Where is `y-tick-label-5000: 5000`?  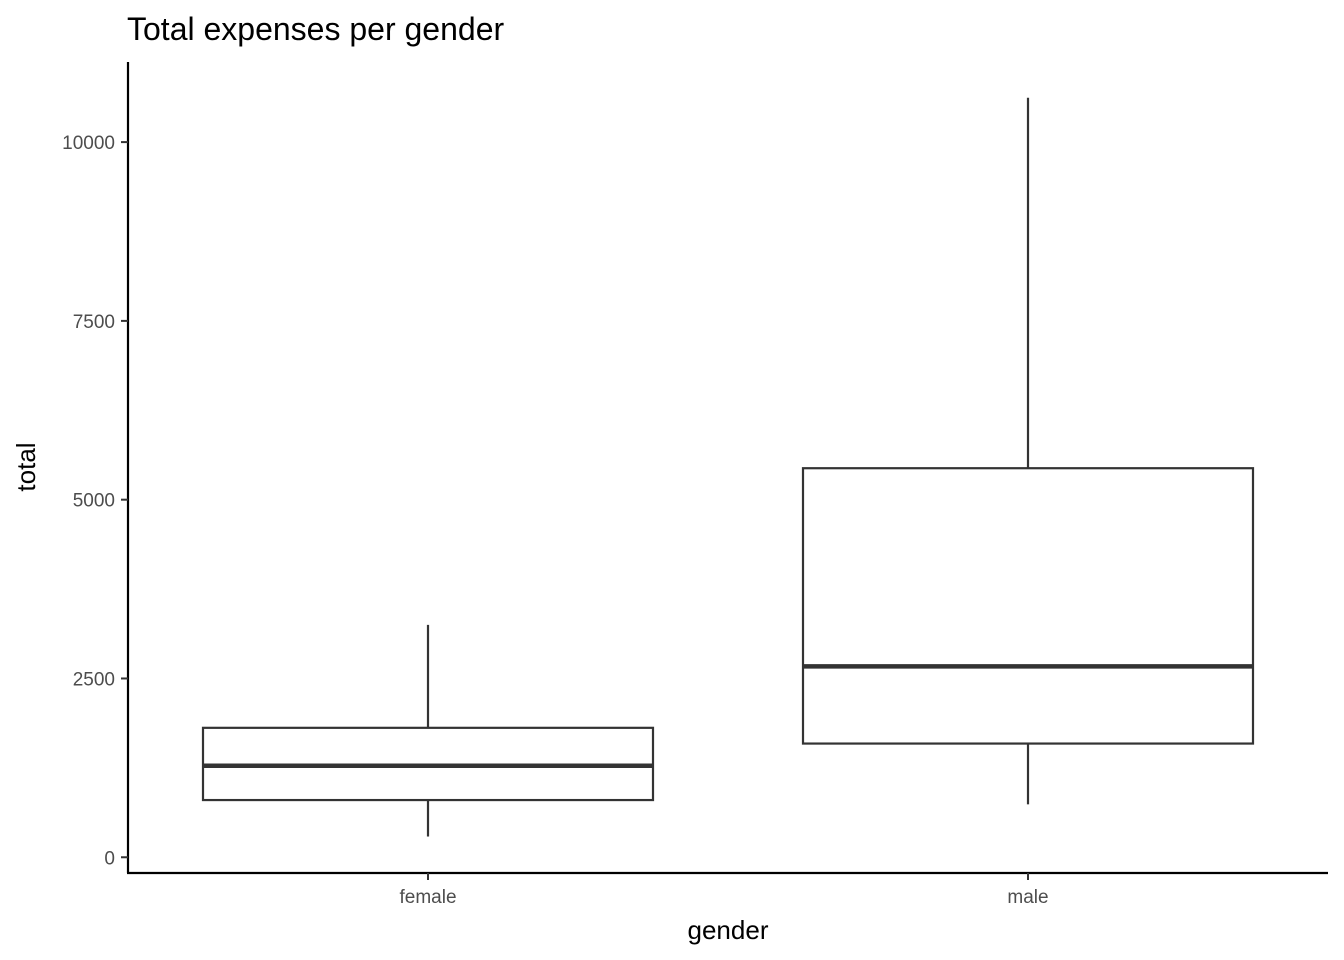 y-tick-label-5000: 5000 is located at coordinates (94, 501).